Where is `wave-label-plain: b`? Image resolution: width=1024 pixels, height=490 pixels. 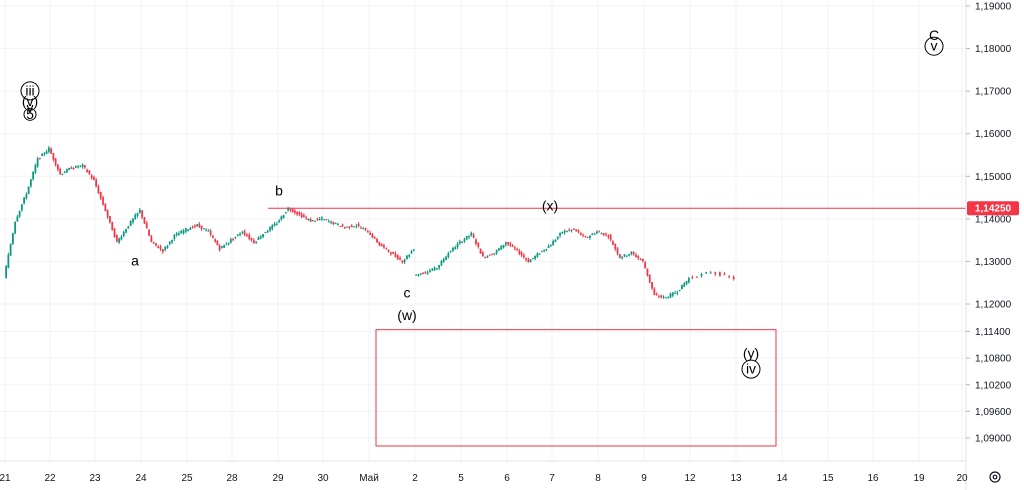
wave-label-plain: b is located at coordinates (279, 190).